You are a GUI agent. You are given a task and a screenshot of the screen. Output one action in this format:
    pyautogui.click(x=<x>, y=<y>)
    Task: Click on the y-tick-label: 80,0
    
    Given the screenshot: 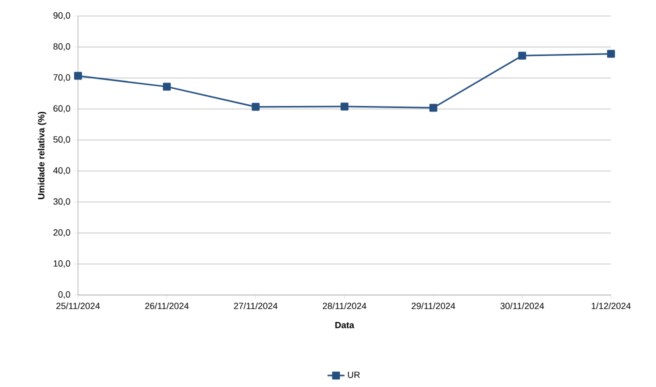 What is the action you would take?
    pyautogui.click(x=61, y=47)
    